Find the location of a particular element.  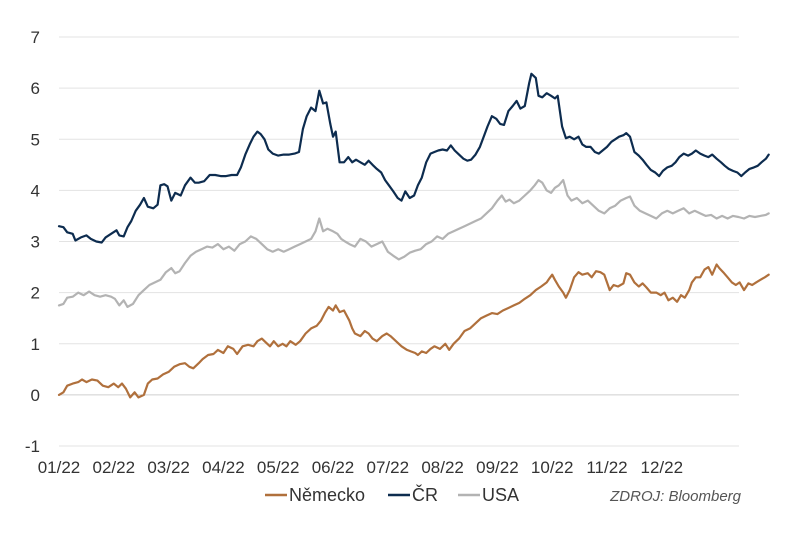

y-tick-label: 2 is located at coordinates (35, 293).